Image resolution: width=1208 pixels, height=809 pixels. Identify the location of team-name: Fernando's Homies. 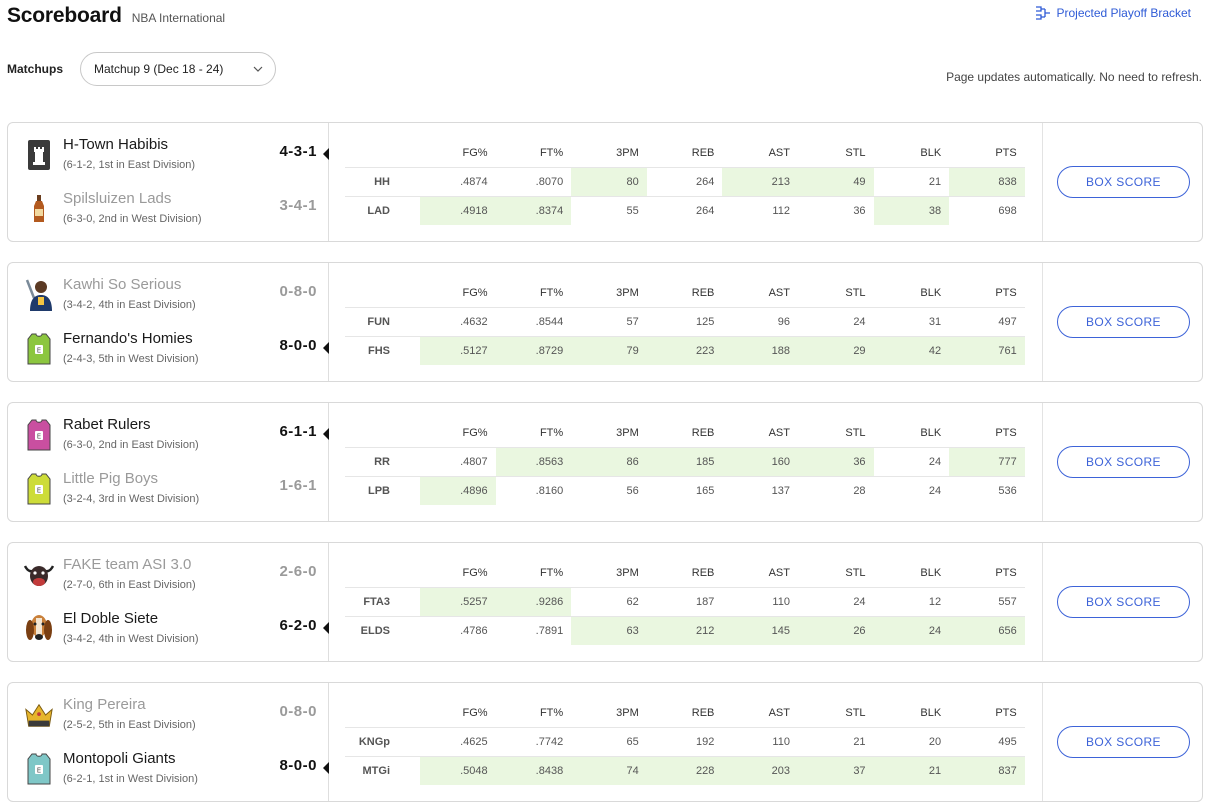
(128, 338).